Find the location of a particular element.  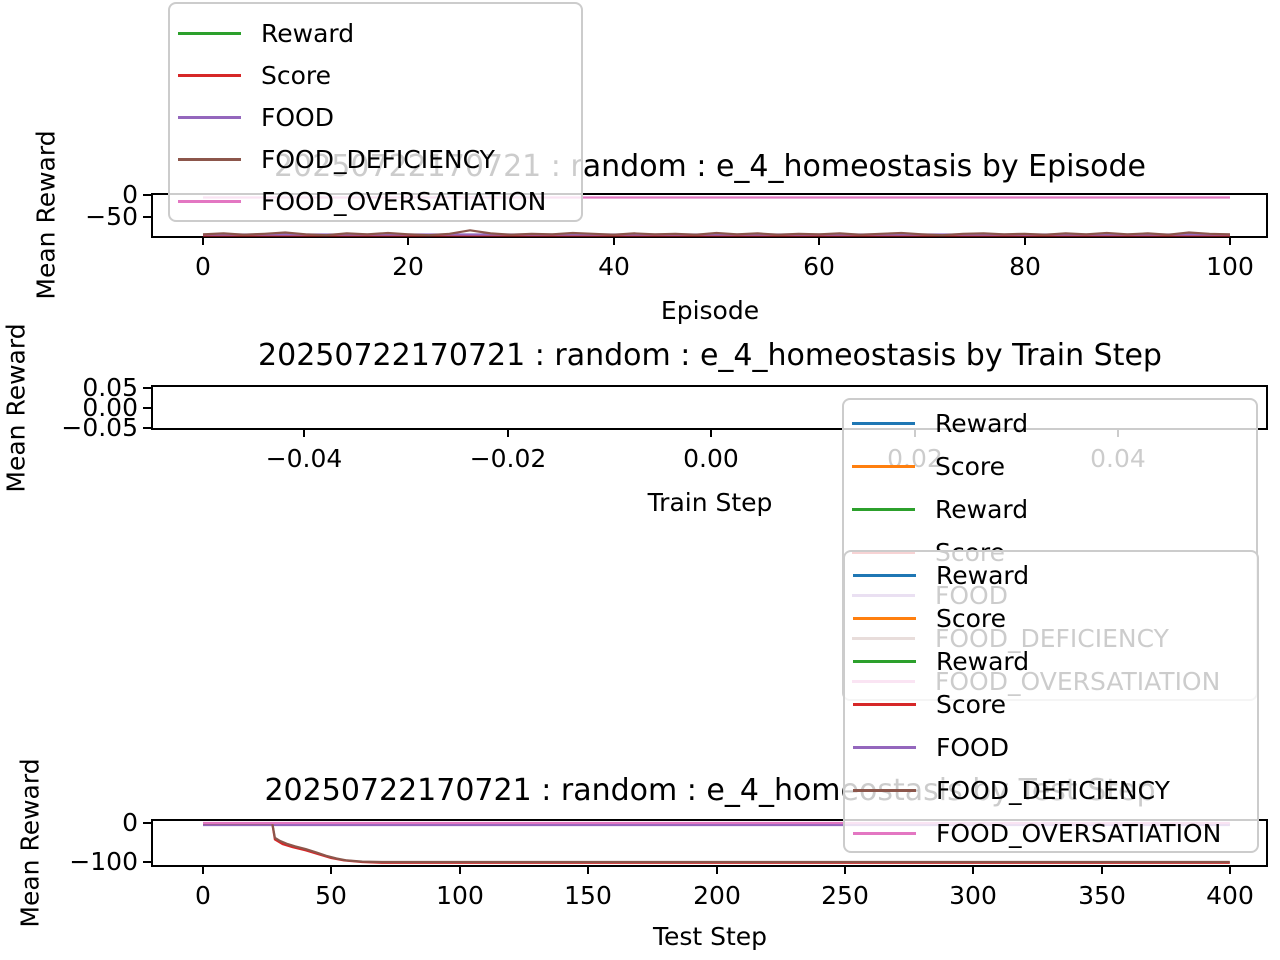

test-x-tick-label: 200 is located at coordinates (717, 895).